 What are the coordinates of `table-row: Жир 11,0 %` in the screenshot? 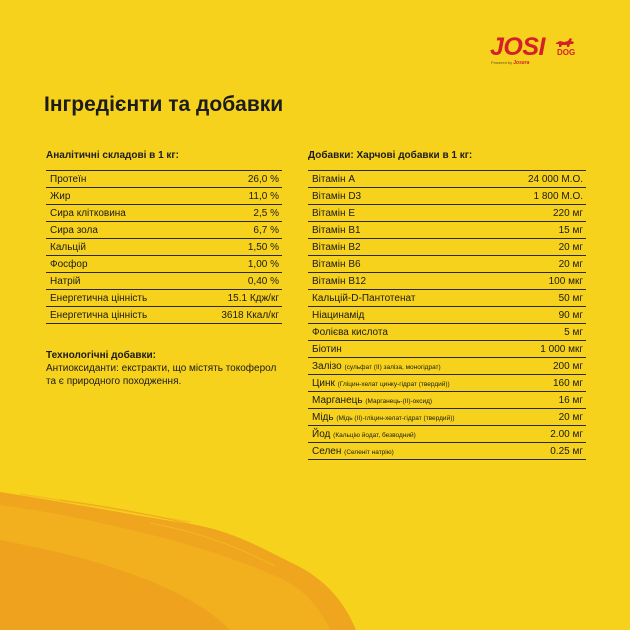 It's located at (164, 196).